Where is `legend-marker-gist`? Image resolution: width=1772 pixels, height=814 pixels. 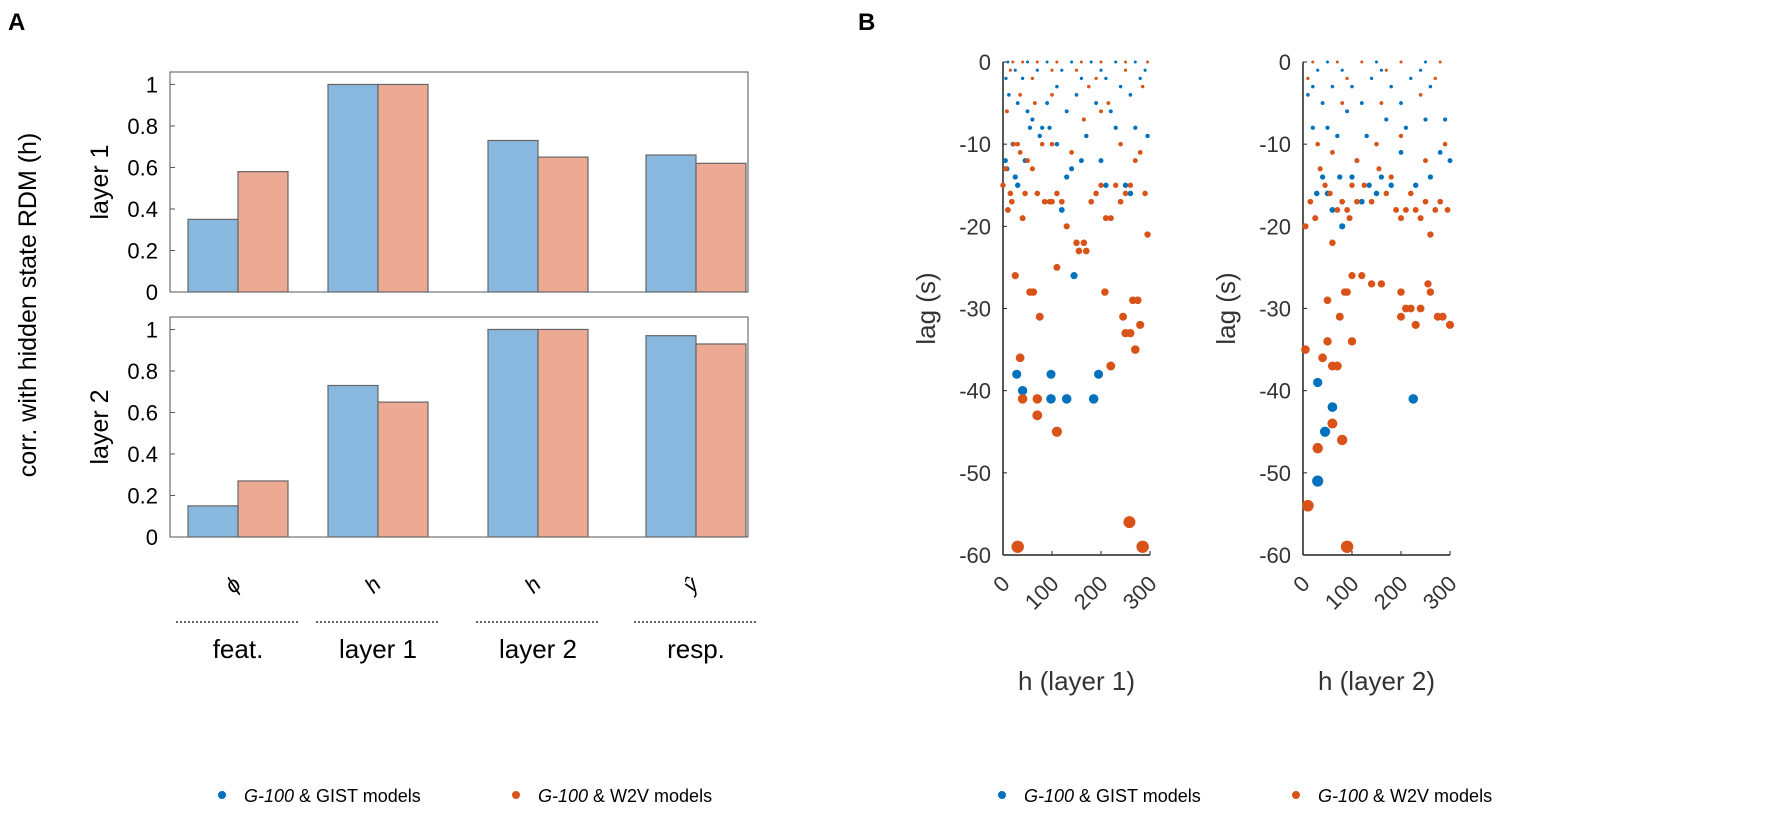
legend-marker-gist is located at coordinates (1002, 795).